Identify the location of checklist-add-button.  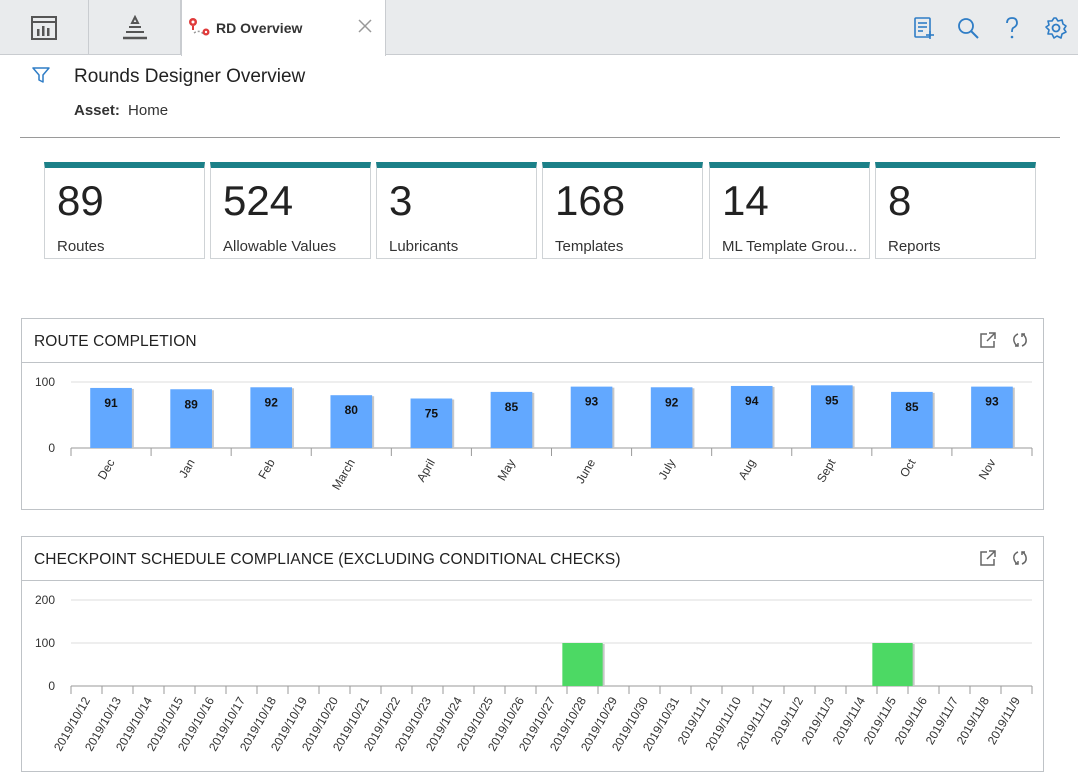
(924, 28).